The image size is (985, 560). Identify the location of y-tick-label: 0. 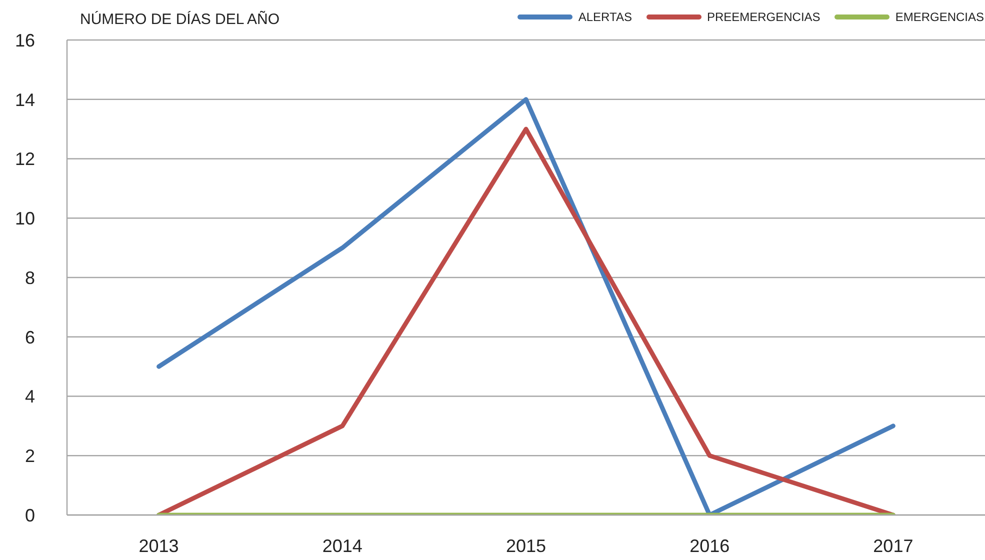
(29, 515).